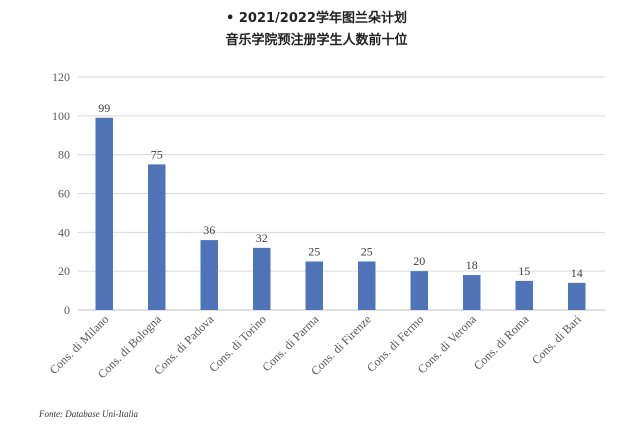 This screenshot has height=439, width=633. I want to click on data-label: 14, so click(577, 273).